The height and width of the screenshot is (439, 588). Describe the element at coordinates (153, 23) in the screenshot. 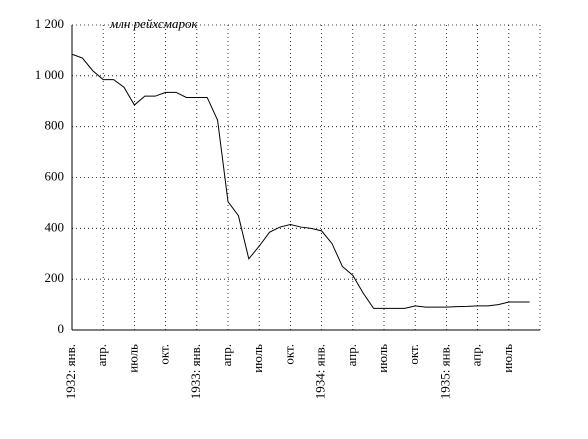

I see `unit-label: млн рейхсмарок` at that location.